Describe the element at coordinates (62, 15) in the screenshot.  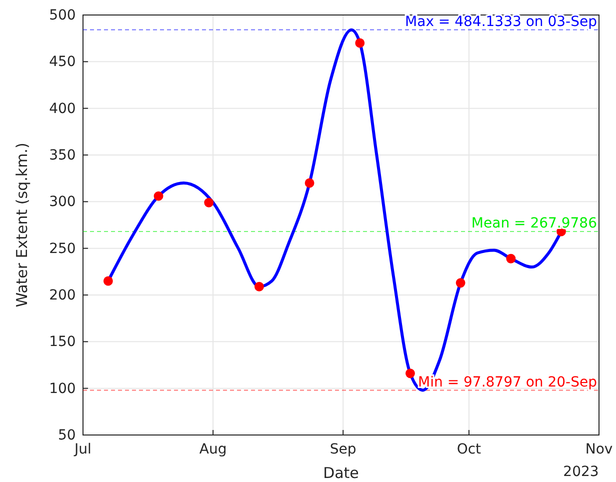
I see `y-tick-label: 500` at that location.